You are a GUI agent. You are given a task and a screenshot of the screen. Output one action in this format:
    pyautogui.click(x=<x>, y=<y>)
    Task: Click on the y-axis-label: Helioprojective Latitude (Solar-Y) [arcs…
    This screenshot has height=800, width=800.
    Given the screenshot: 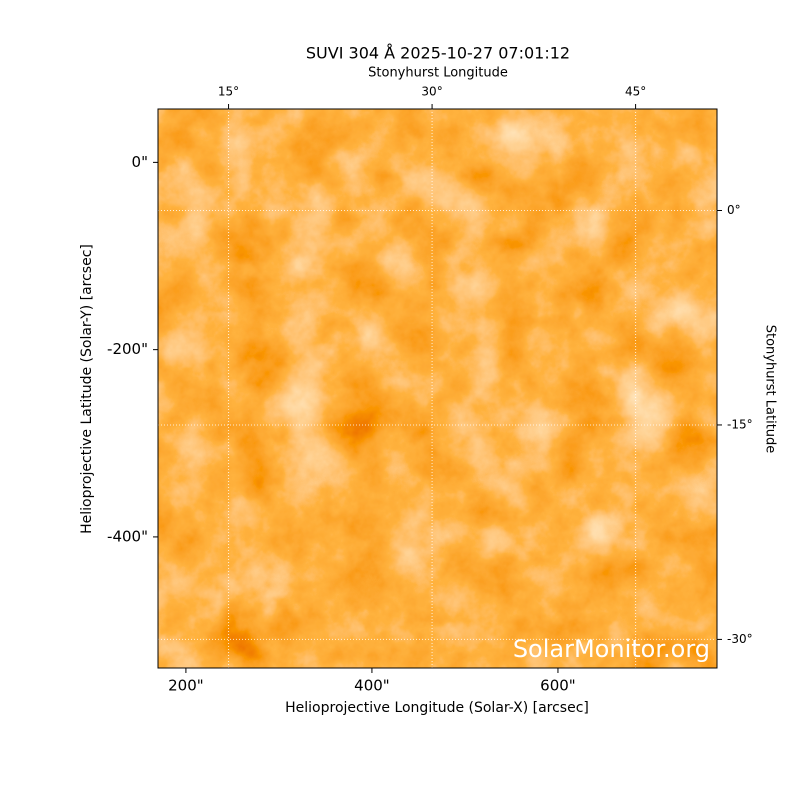 What is the action you would take?
    pyautogui.click(x=87, y=389)
    